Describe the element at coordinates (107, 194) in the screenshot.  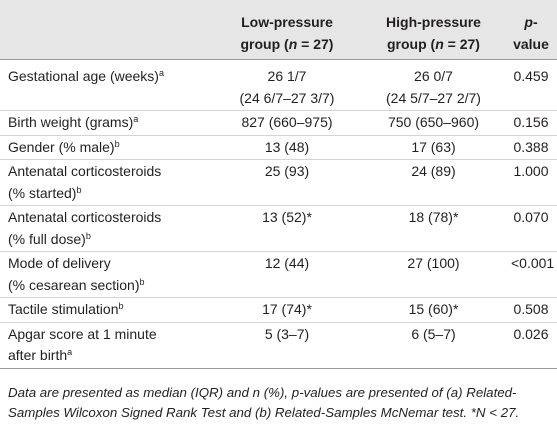
I see `cell-line: (% started)b` at that location.